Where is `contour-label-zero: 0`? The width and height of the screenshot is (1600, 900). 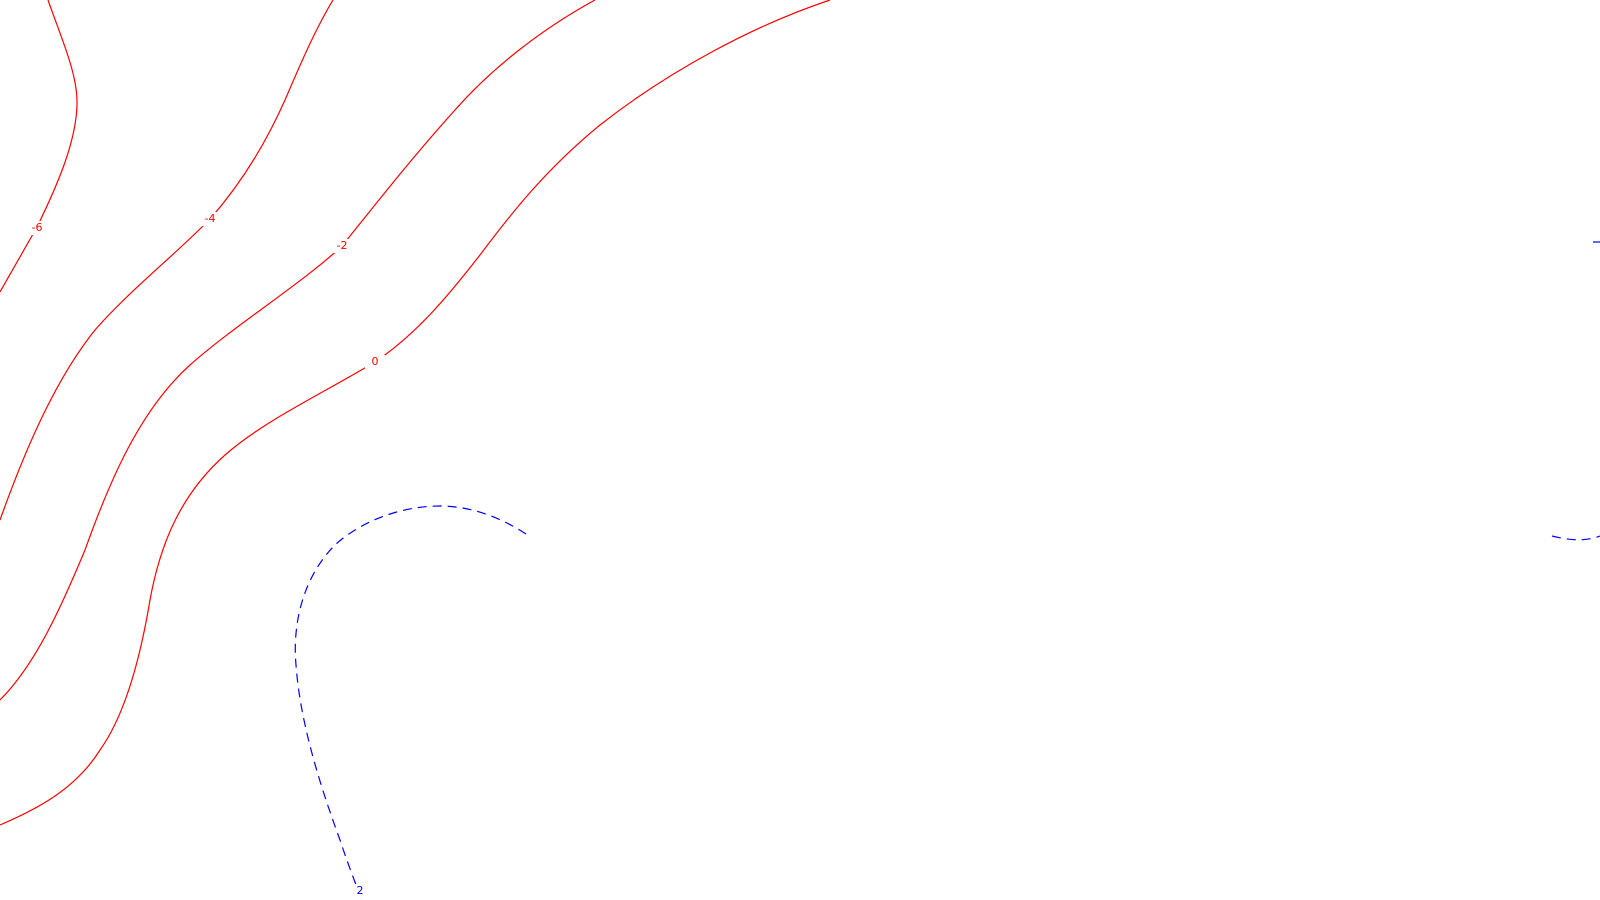
contour-label-zero: 0 is located at coordinates (375, 361).